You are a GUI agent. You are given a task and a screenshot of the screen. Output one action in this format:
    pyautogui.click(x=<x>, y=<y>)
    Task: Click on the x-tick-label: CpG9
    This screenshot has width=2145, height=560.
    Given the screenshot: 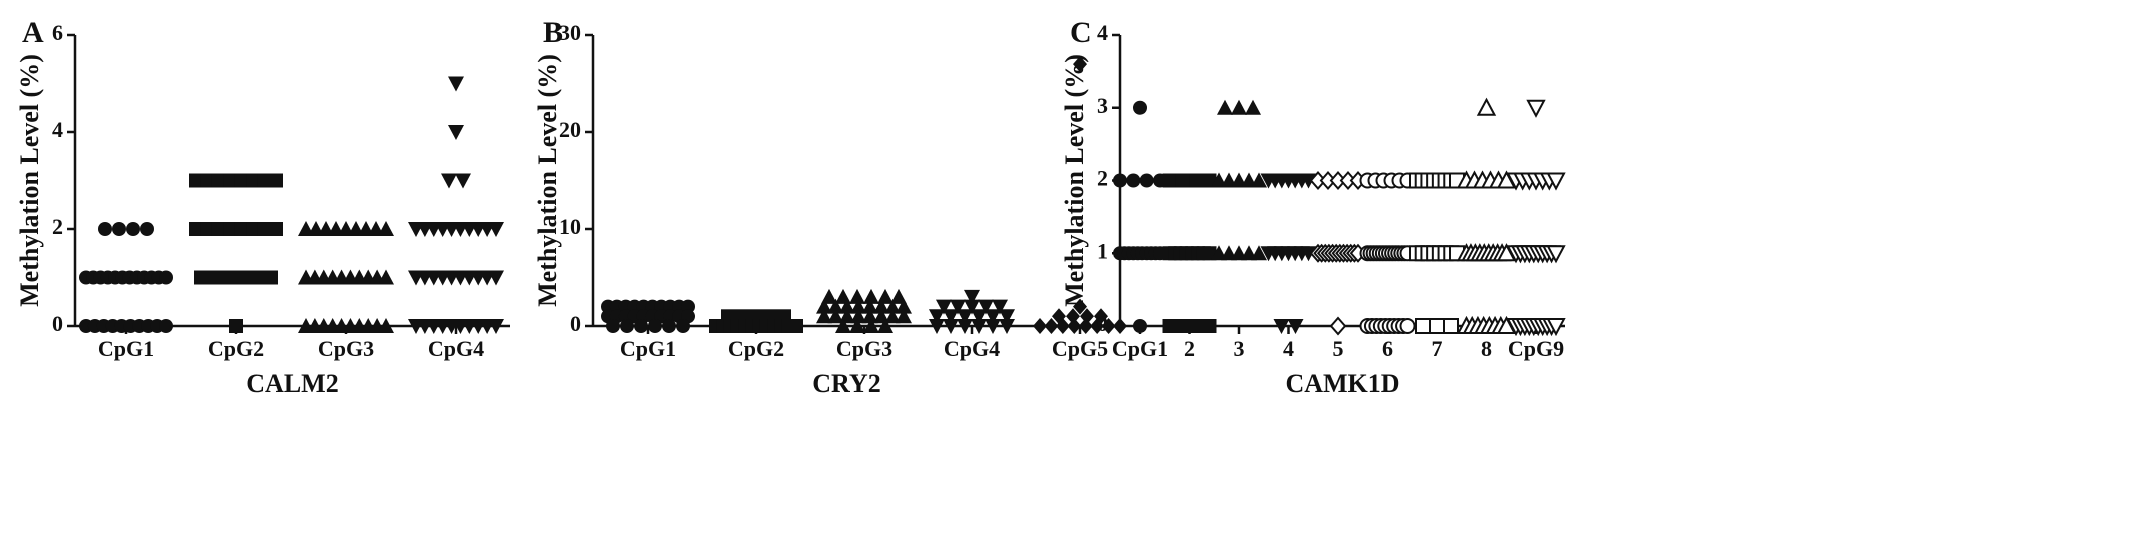 What is the action you would take?
    pyautogui.click(x=1536, y=348)
    